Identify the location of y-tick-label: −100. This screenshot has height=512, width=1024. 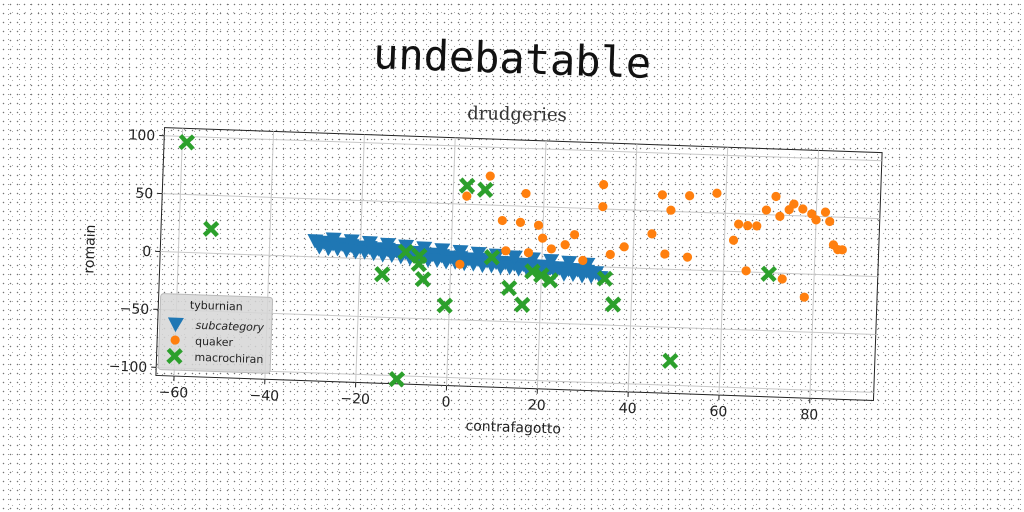
(127, 367).